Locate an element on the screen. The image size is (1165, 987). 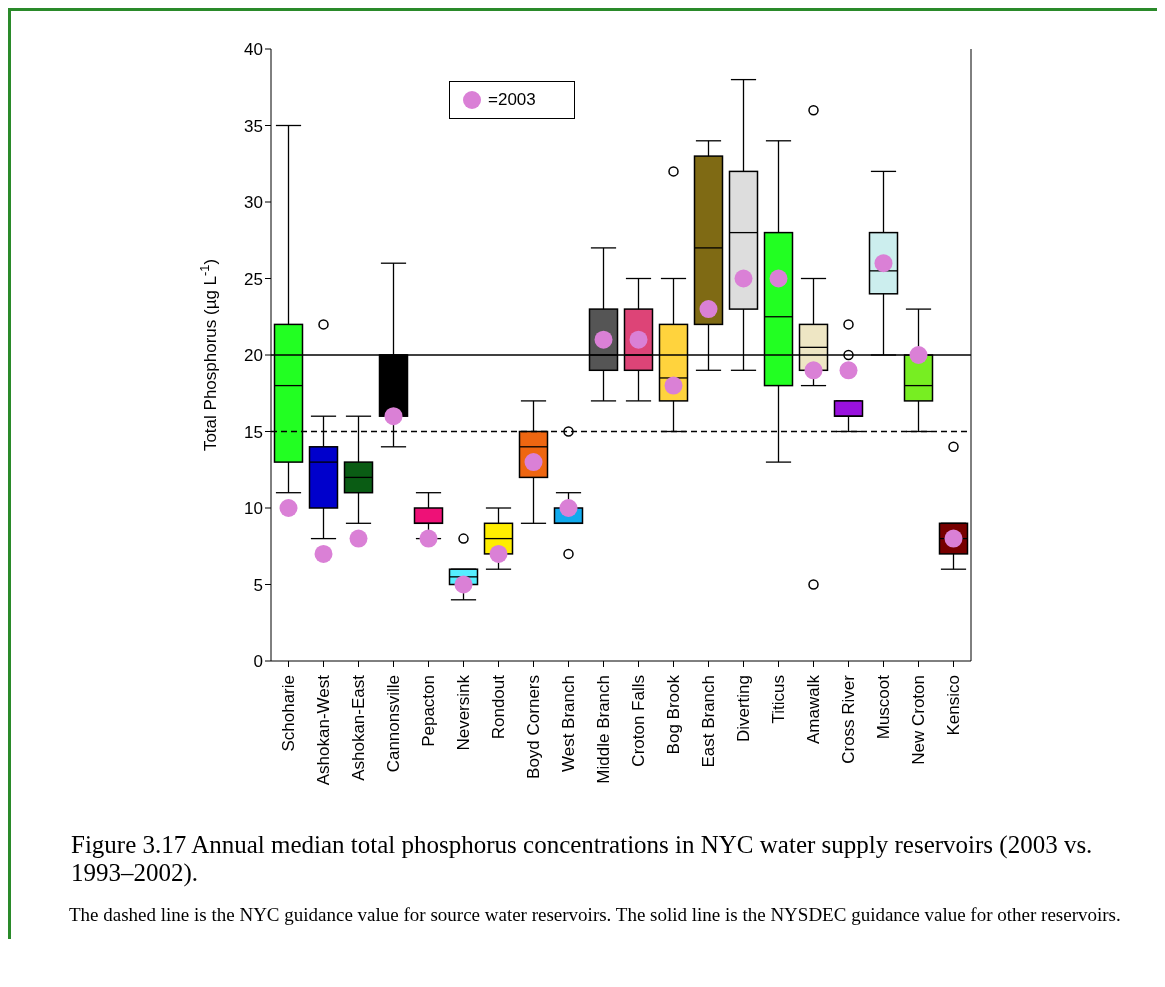
x-tick-label: Ashokan-East is located at coordinates (358, 727).